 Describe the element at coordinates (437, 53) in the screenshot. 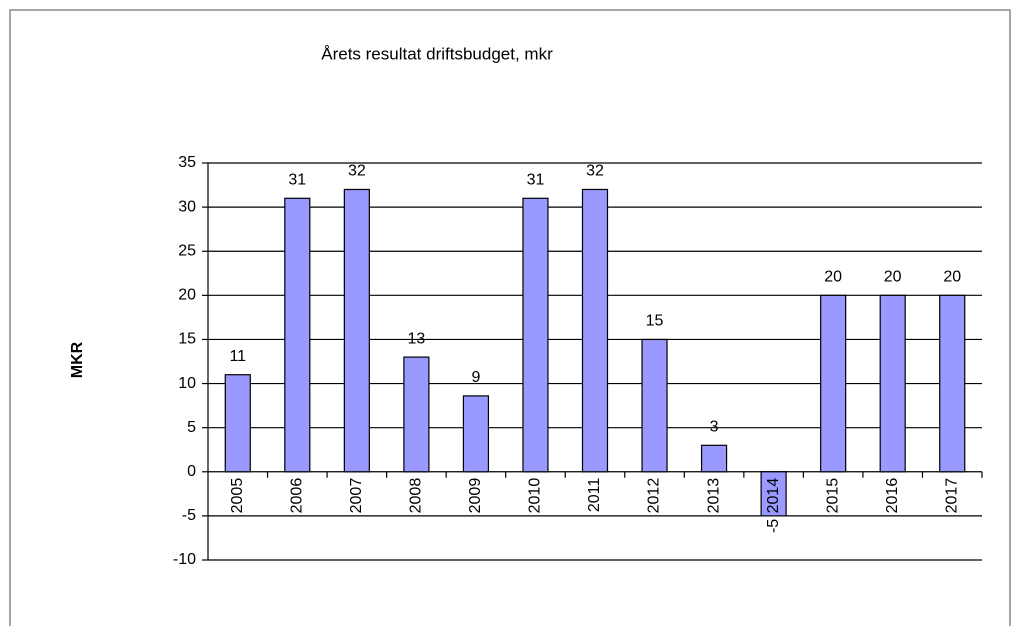

I see `chart-title: Årets resultat driftsbudget, mkr` at that location.